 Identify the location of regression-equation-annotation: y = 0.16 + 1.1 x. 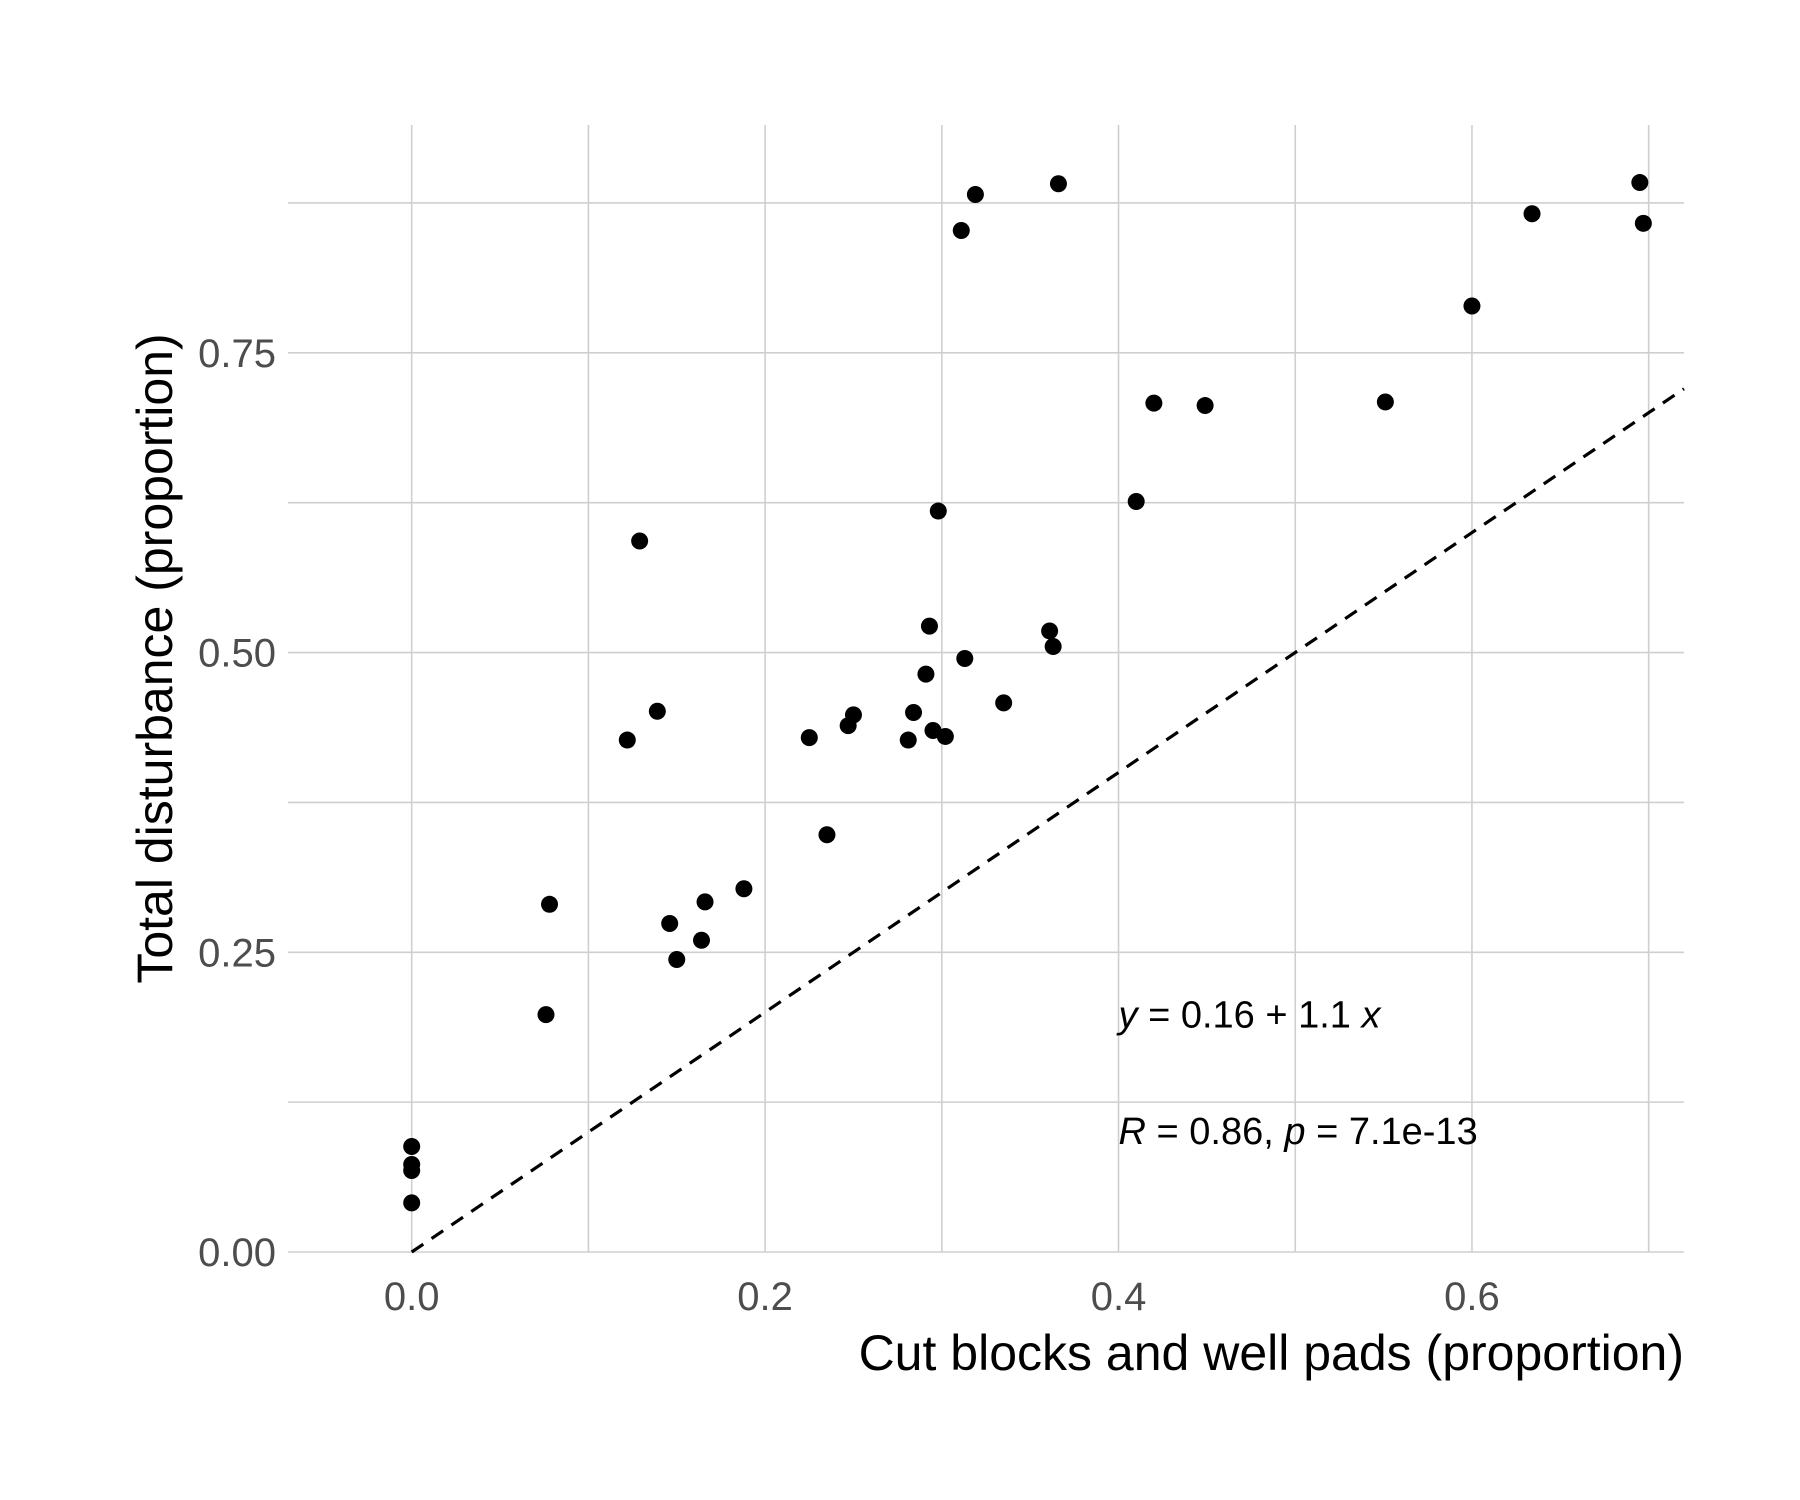
(1249, 1016).